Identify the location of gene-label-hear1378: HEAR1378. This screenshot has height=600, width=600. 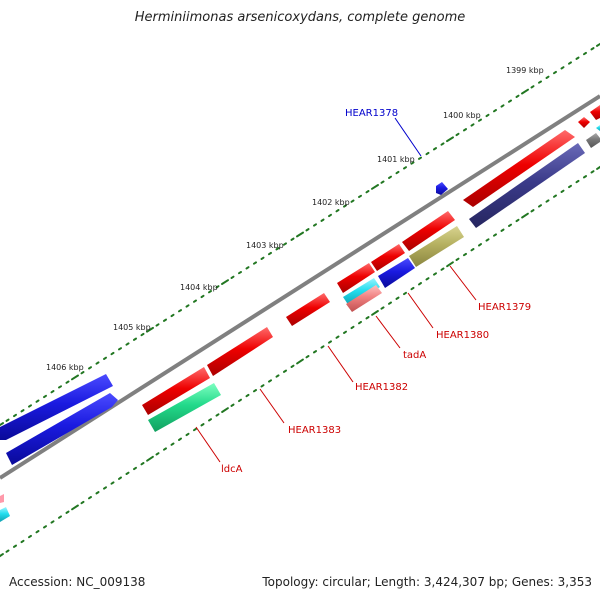
(371, 113).